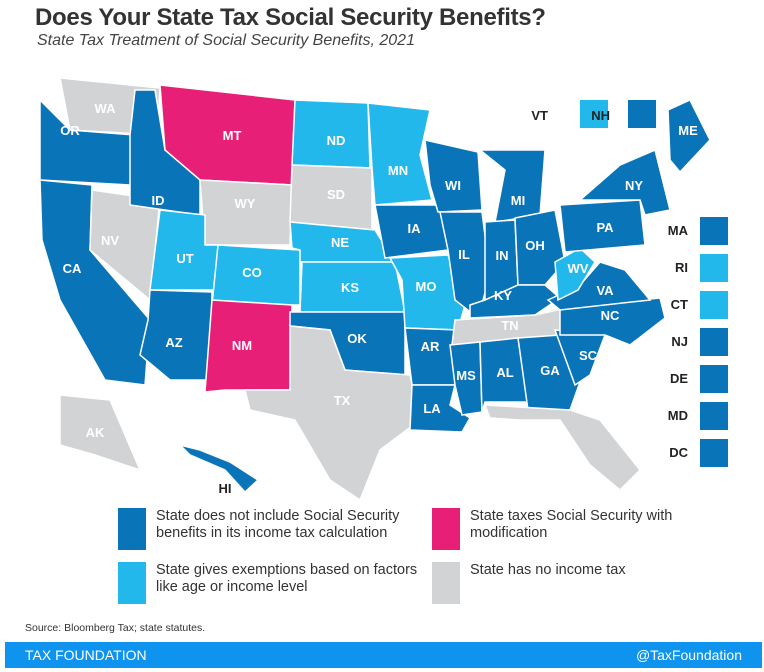  Describe the element at coordinates (679, 341) in the screenshot. I see `small-state-label-nj: NJ` at that location.